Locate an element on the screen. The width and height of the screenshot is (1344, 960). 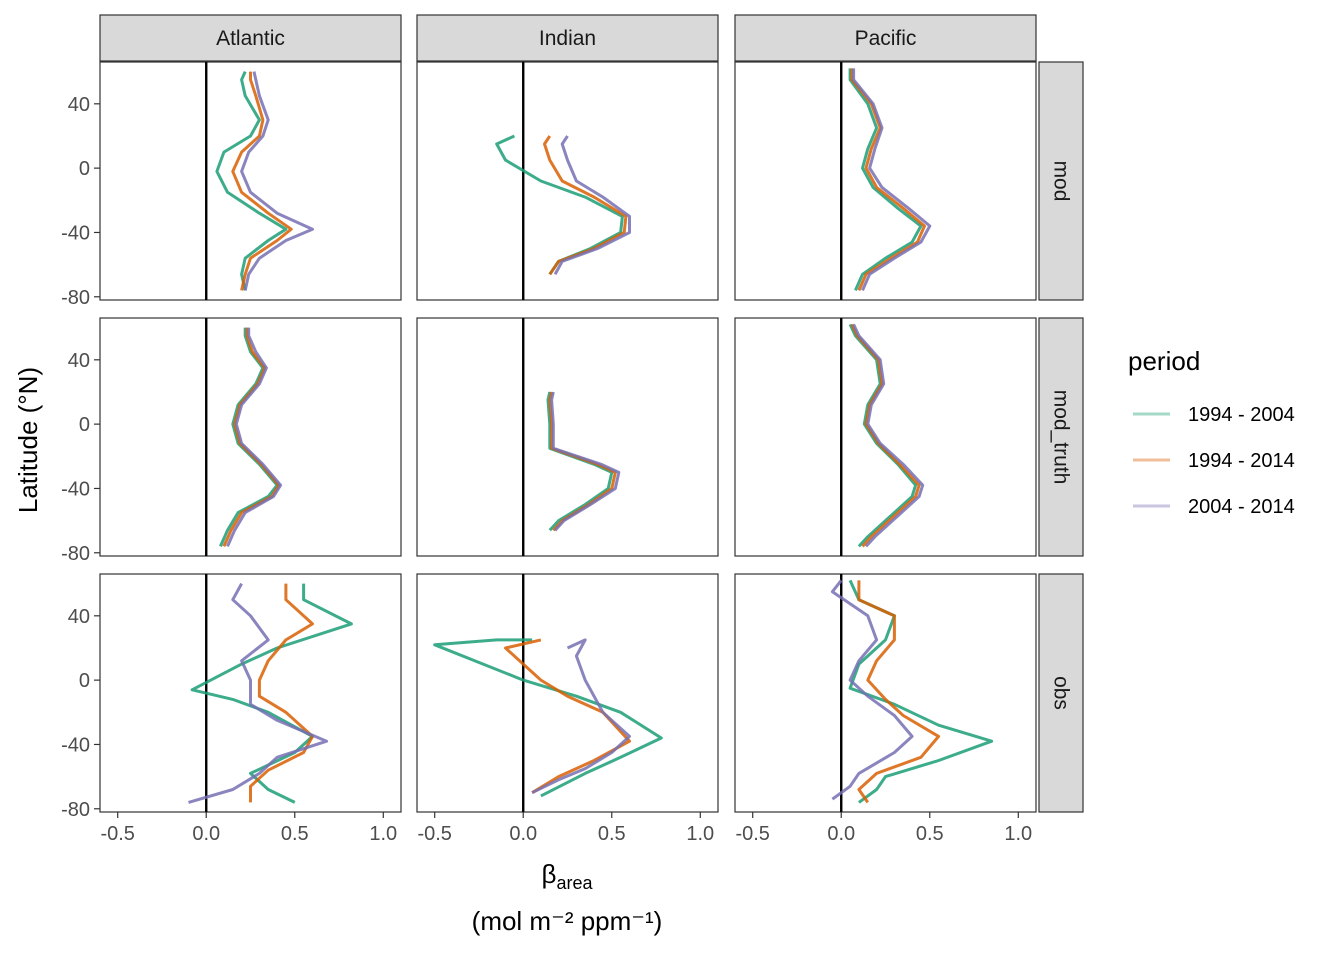
x-axis-indian: -0.5 0.0 0.5 1.0 is located at coordinates (565, 828).